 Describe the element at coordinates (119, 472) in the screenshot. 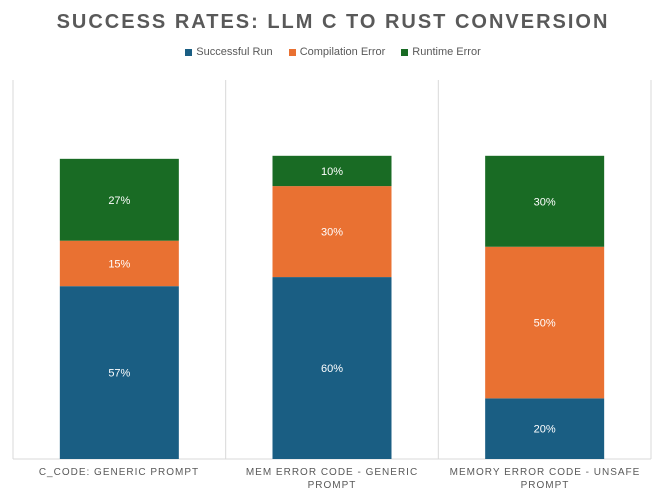

I see `category-label-c-code: C_CODE: GENERIC PROMPT` at that location.